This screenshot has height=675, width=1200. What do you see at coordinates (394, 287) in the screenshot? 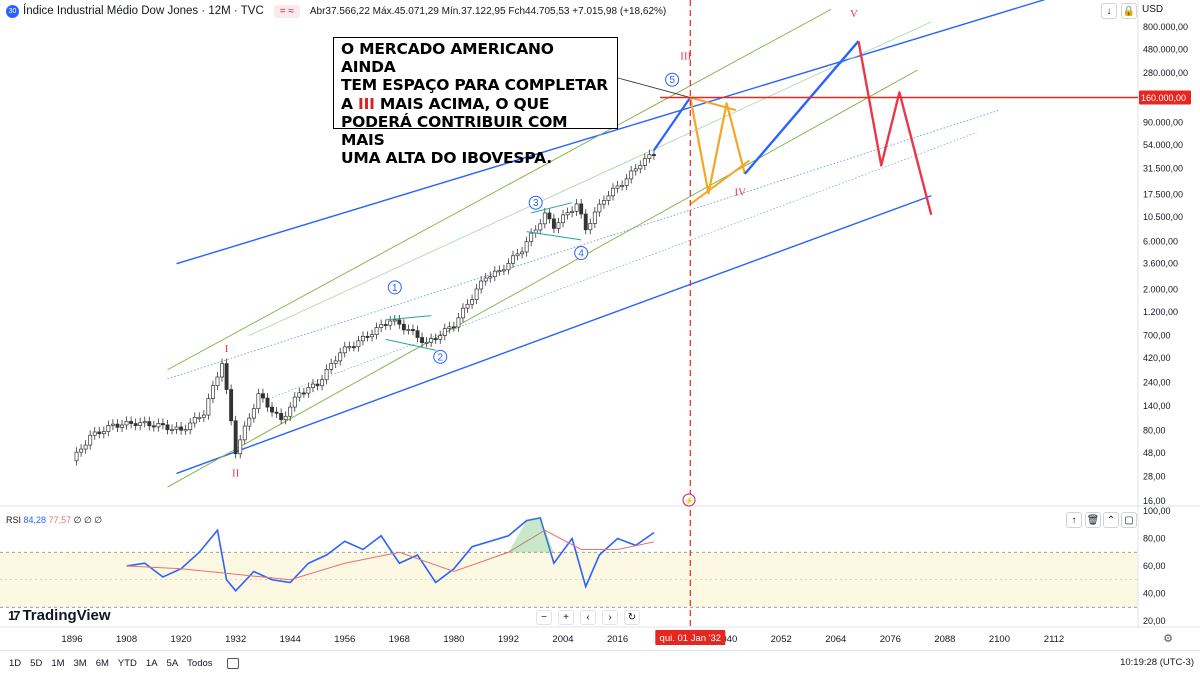
I see `wave-label-1-circle` at bounding box center [394, 287].